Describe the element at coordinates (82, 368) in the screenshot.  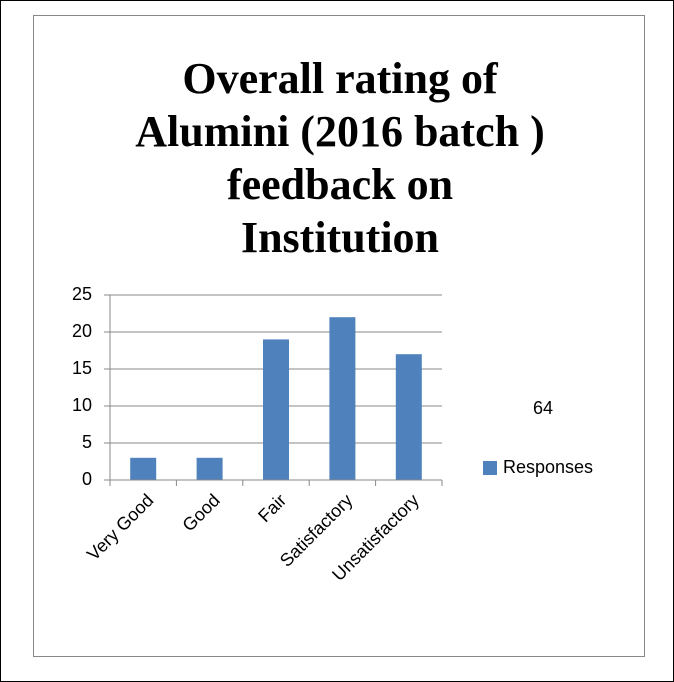
I see `y-tick-label: 15` at that location.